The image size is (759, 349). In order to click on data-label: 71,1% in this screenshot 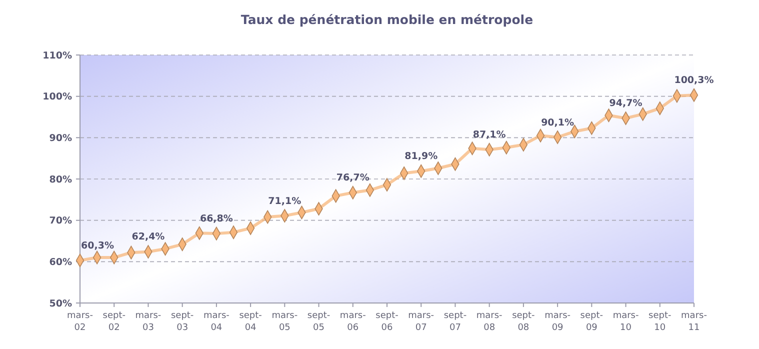, I will do `click(285, 201)`.